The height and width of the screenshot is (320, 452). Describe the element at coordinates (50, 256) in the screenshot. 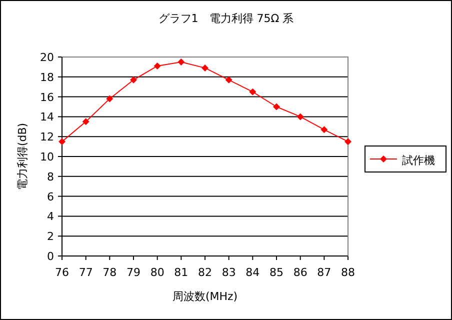

I see `y-tick-label: 0` at that location.